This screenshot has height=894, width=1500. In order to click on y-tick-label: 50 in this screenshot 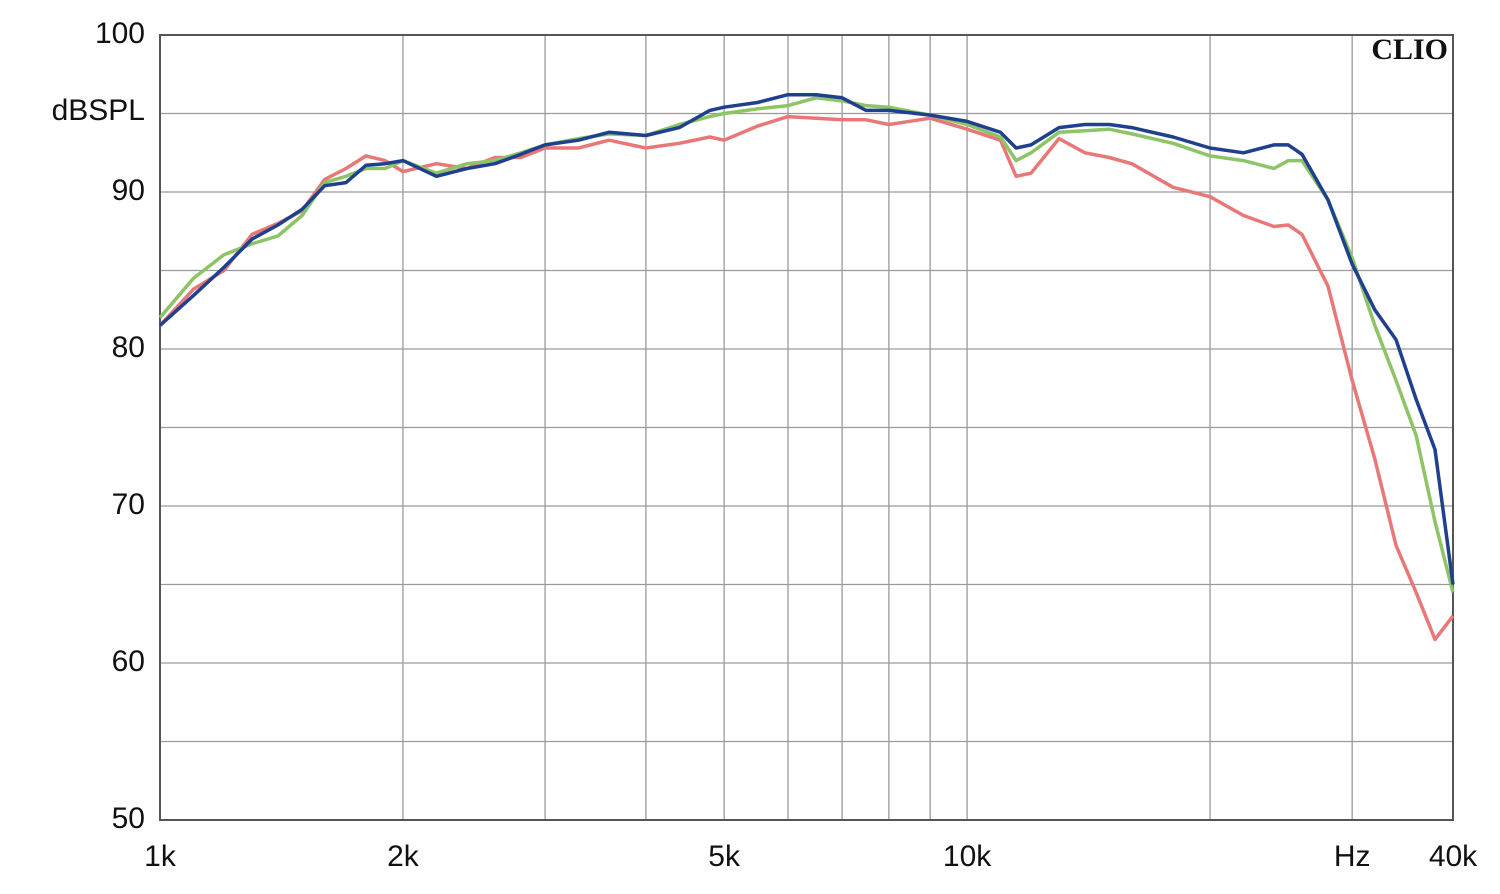, I will do `click(128, 818)`.